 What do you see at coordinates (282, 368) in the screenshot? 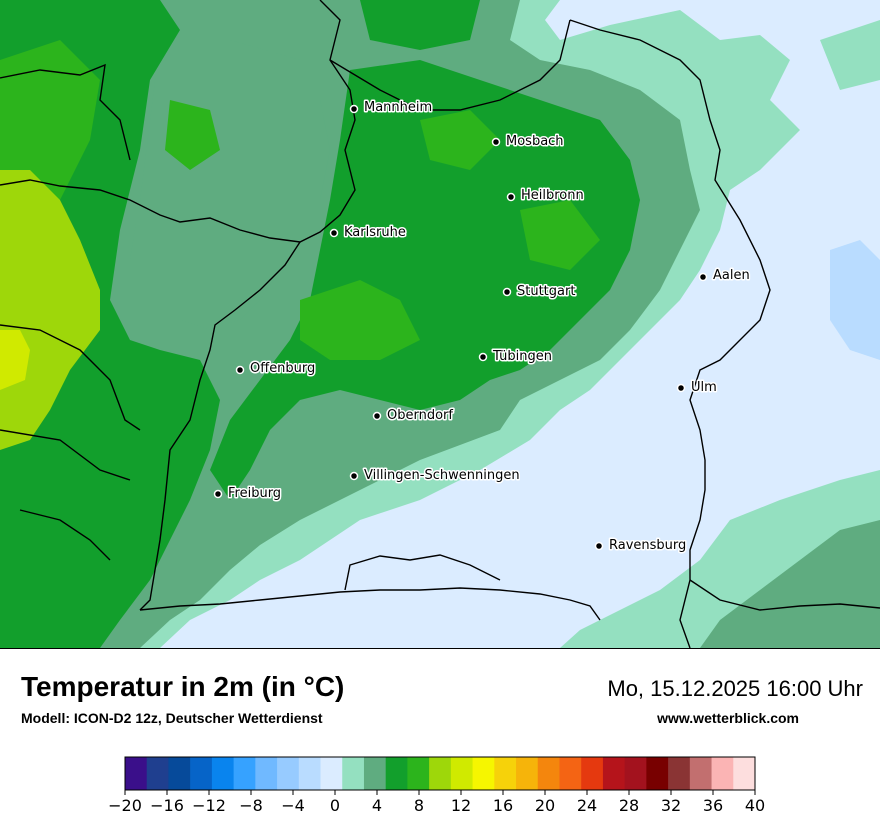
I see `city-label-offenburg: Offenburg` at bounding box center [282, 368].